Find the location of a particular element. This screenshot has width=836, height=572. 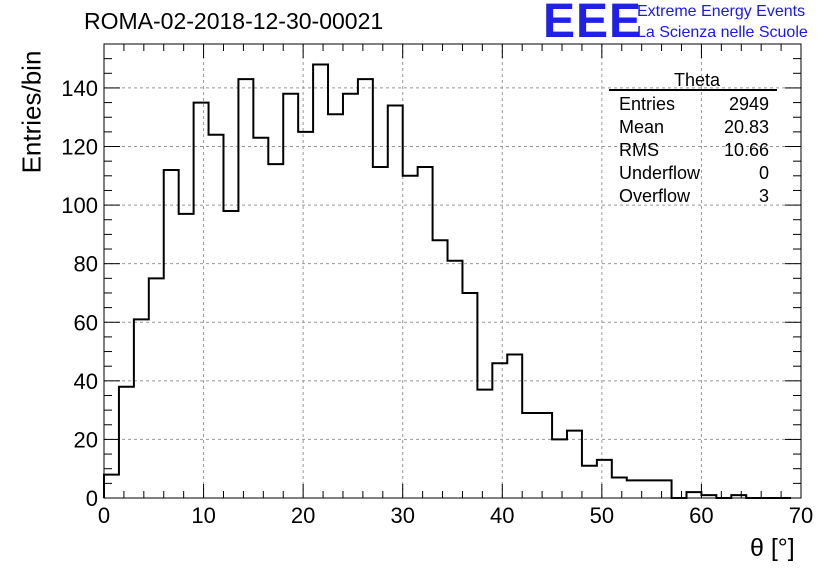

chart-title: ROMA-02-2018-12-30-00021 is located at coordinates (234, 21).